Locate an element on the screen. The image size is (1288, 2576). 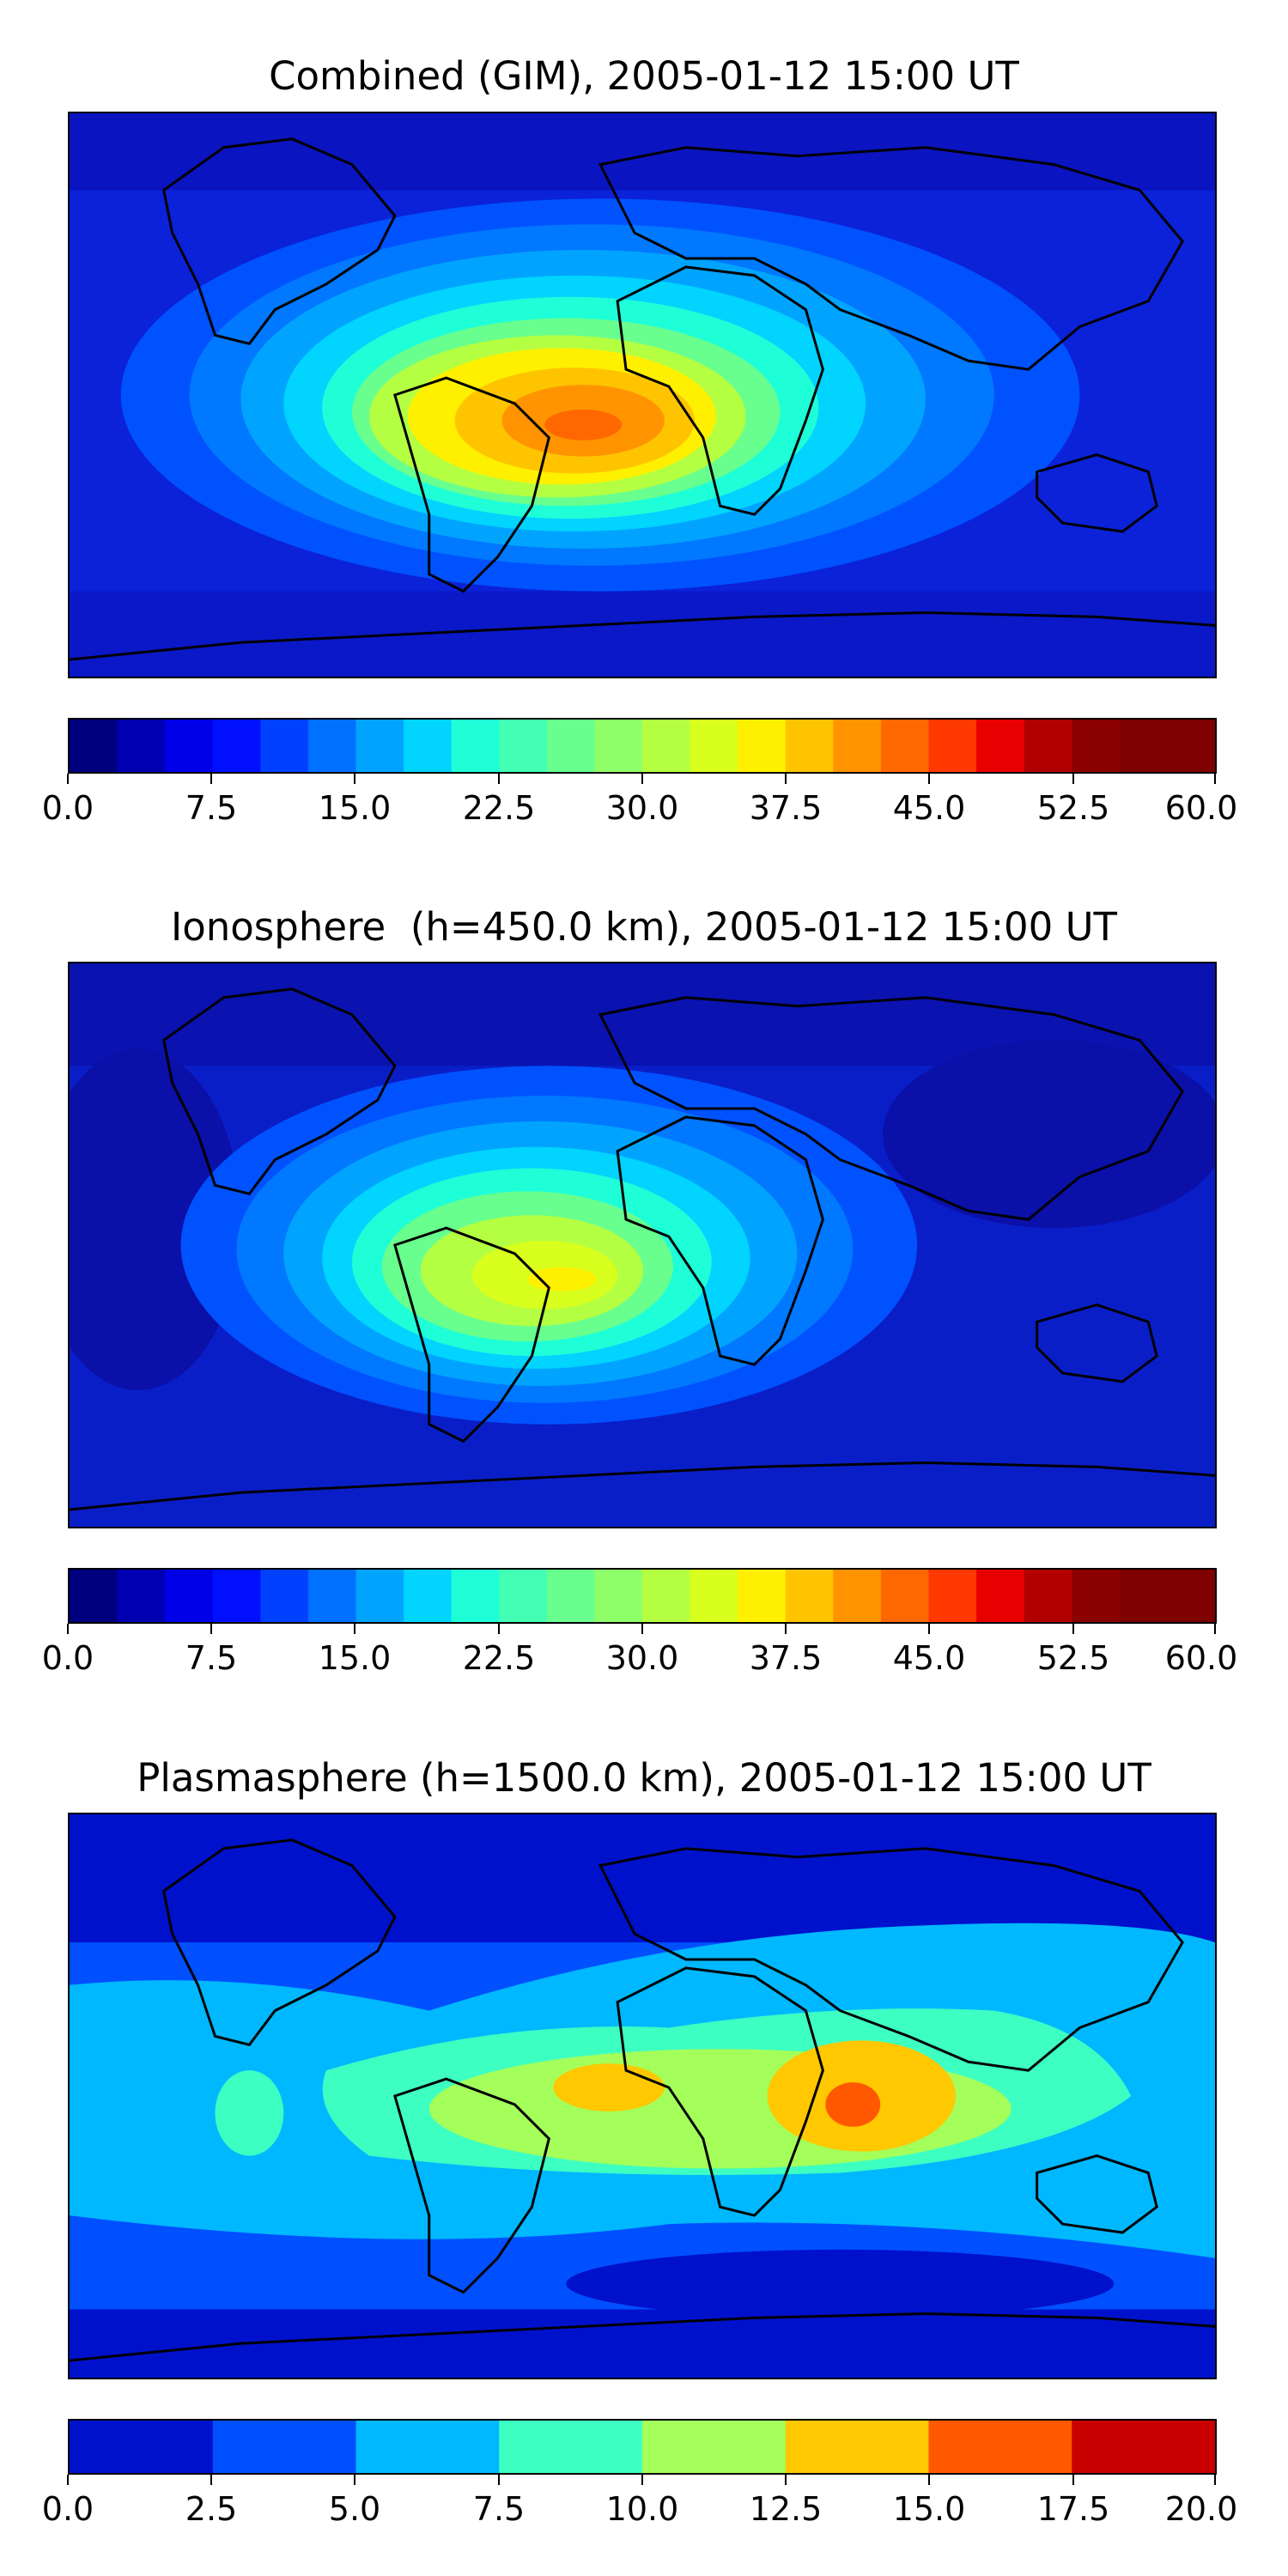
polar-low-south is located at coordinates (642, 634).